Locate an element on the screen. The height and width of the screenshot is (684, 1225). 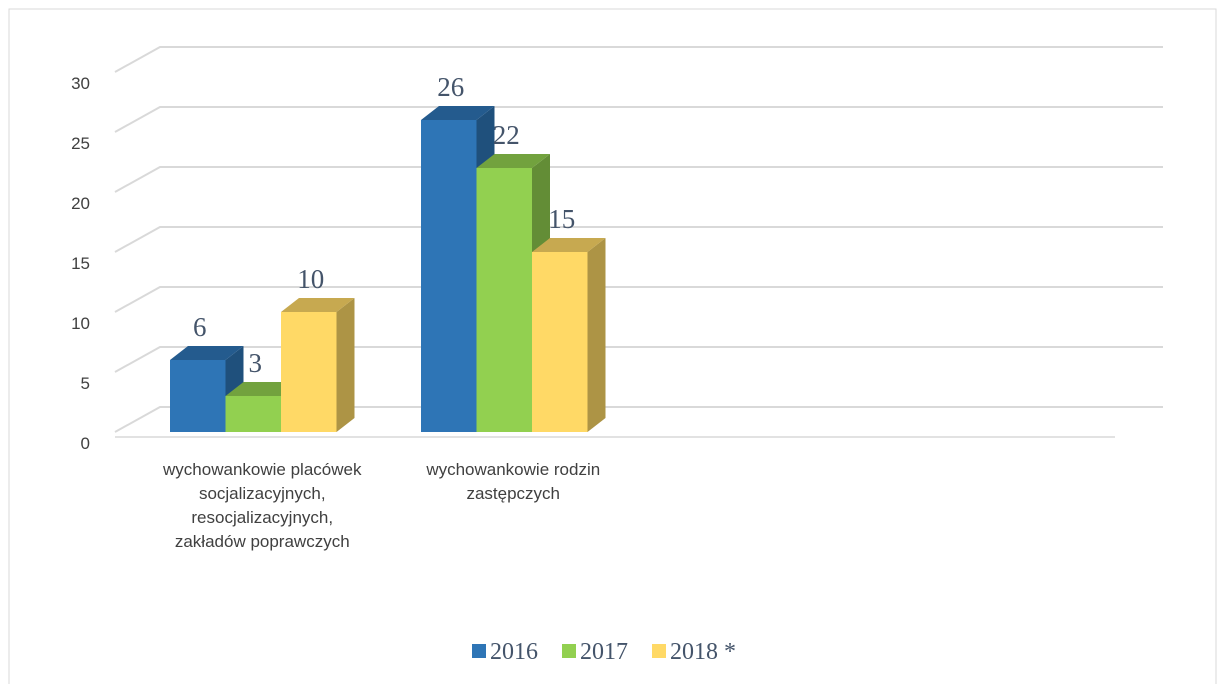
y-tick-label: 15 is located at coordinates (80, 263).